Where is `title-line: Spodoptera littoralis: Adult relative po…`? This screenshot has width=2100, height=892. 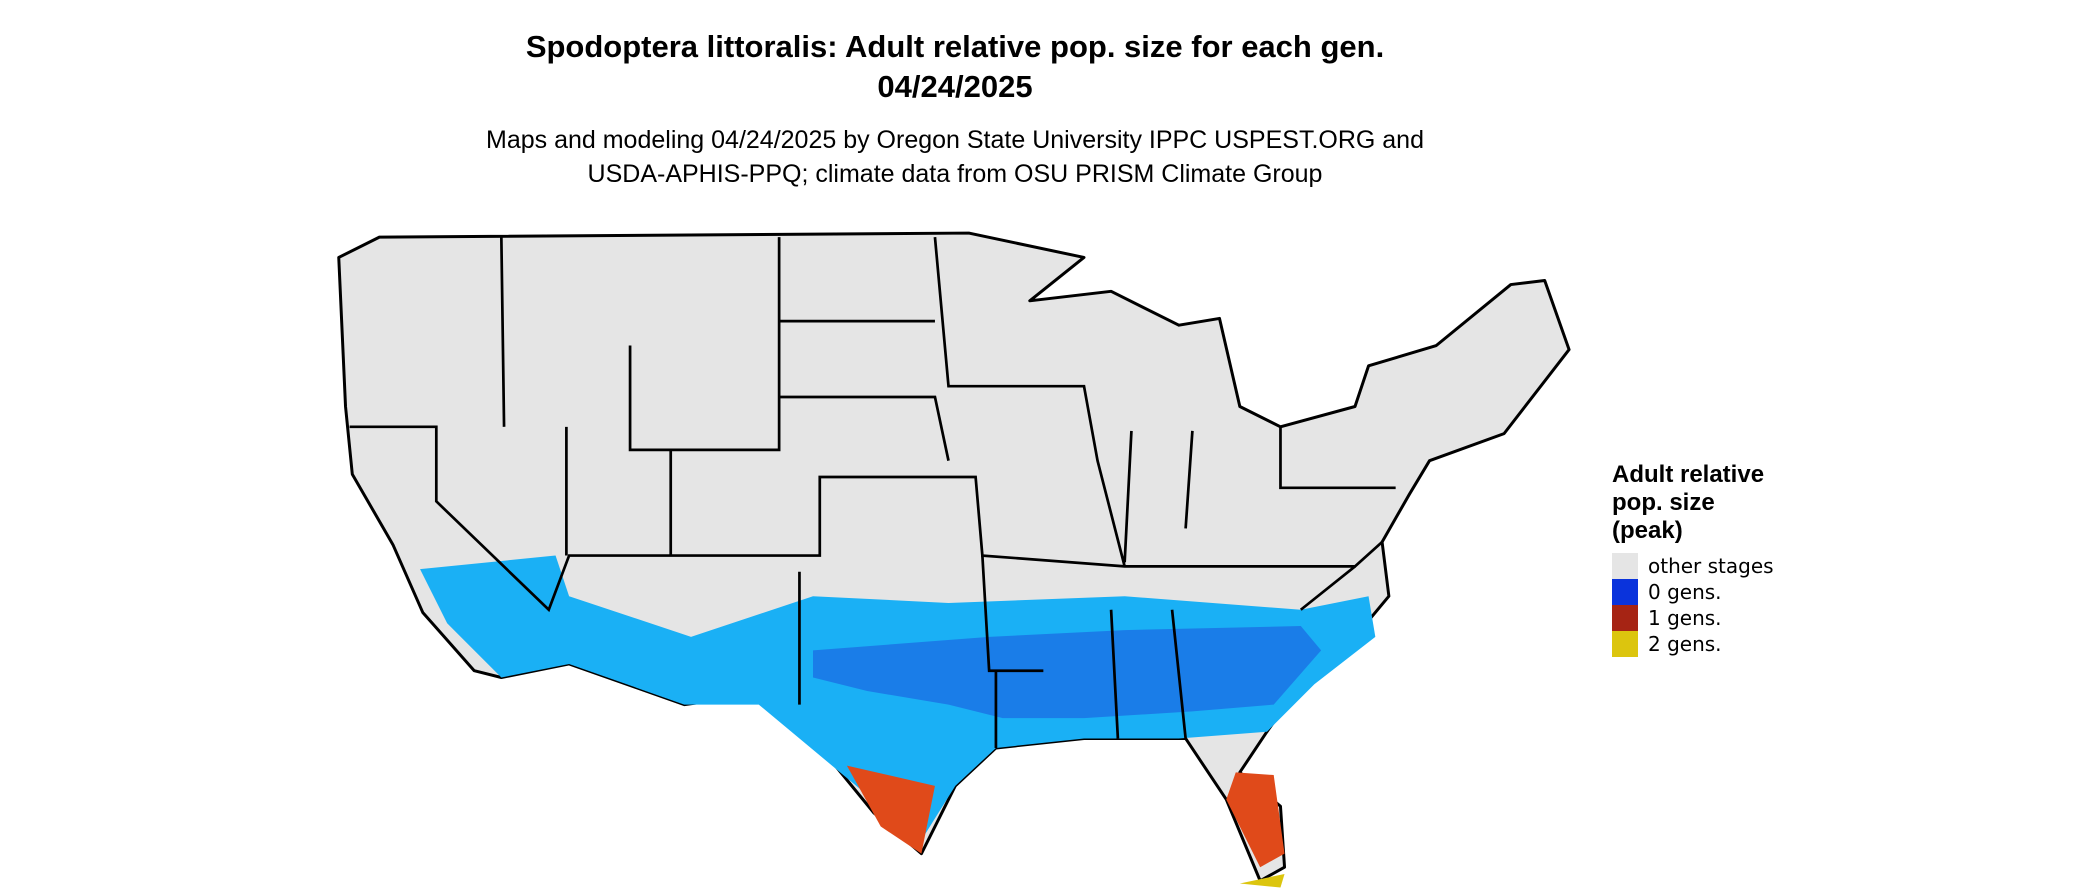 title-line: Spodoptera littoralis: Adult relative po… is located at coordinates (955, 46).